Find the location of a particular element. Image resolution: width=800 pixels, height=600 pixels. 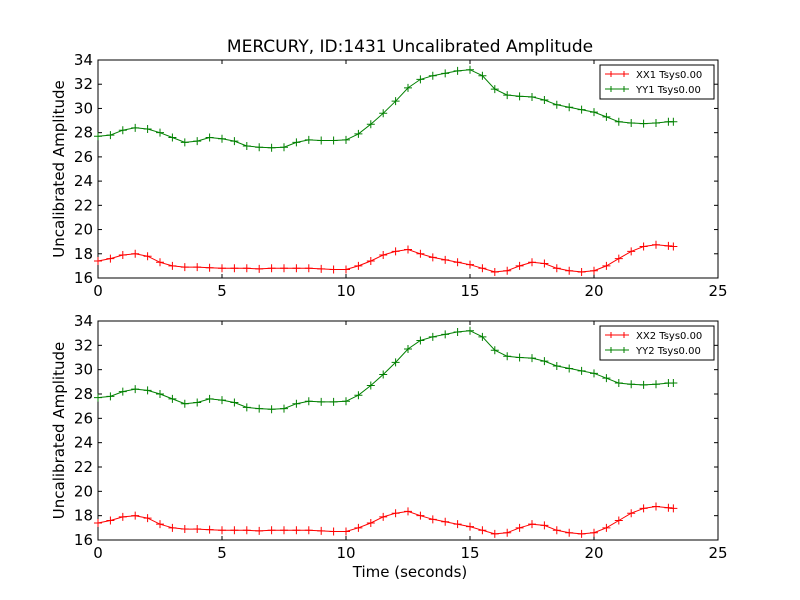

y-tick-label: 24 is located at coordinates (83, 181).